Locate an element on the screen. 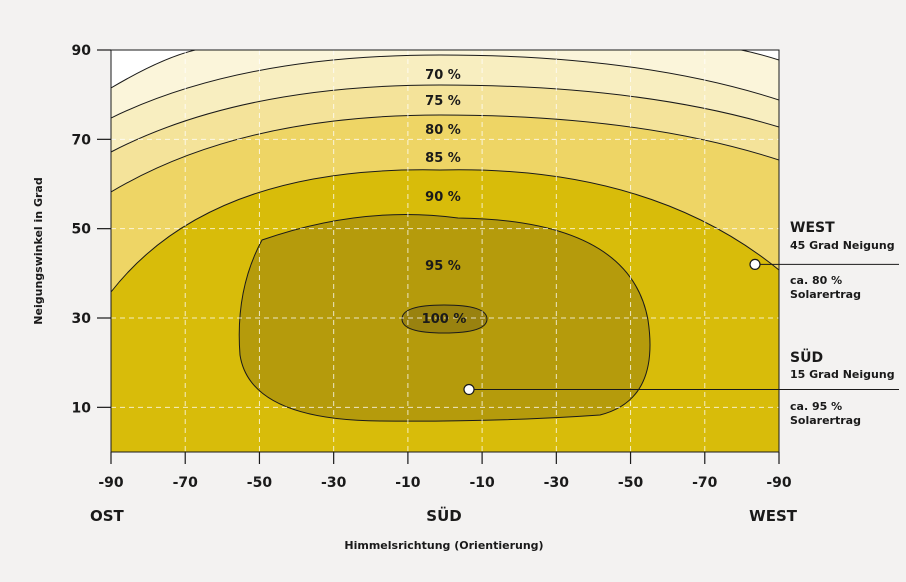 The image size is (906, 582). y-tick-label: 10 is located at coordinates (82, 408).